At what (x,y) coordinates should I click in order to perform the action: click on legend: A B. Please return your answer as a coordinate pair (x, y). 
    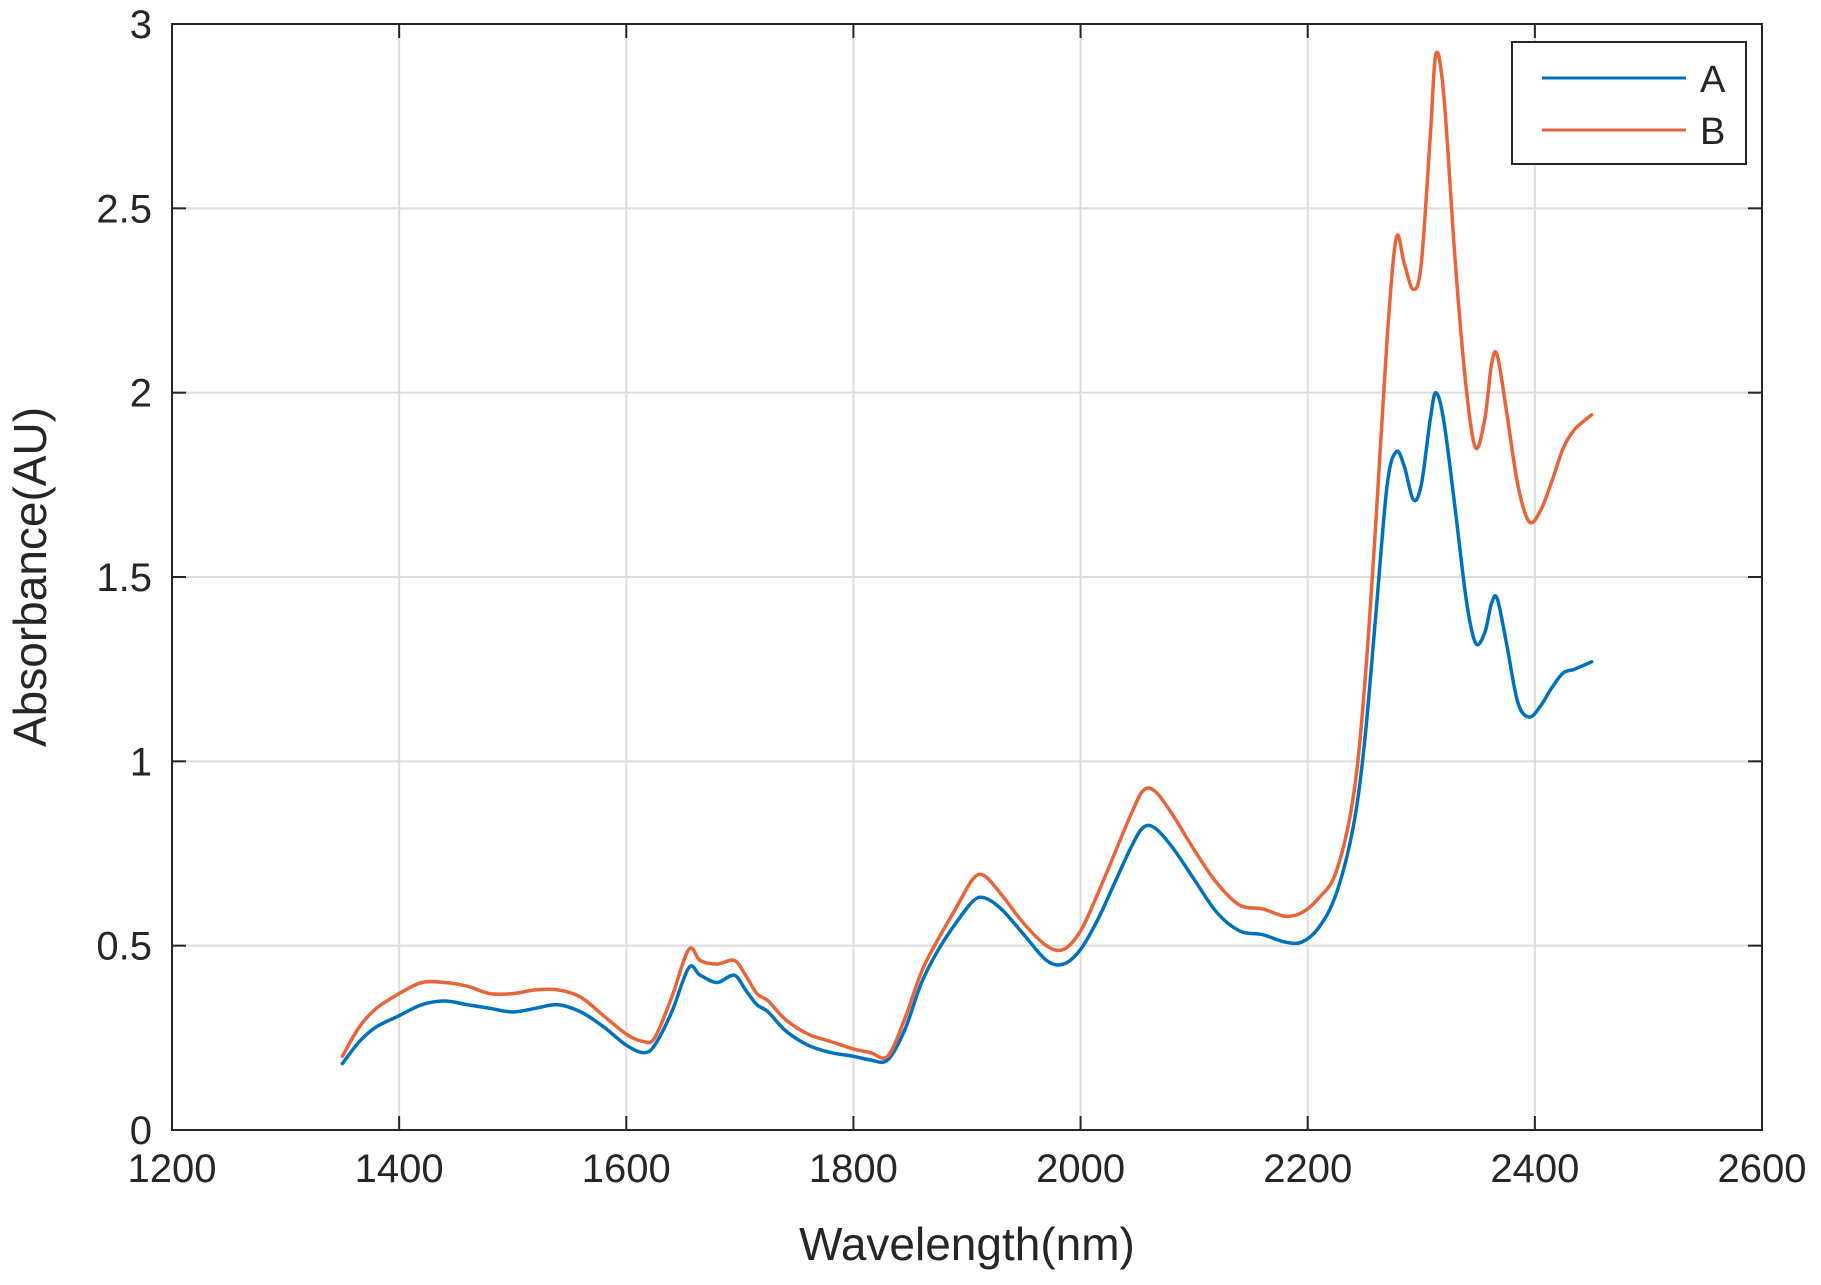
    Looking at the image, I should click on (1629, 103).